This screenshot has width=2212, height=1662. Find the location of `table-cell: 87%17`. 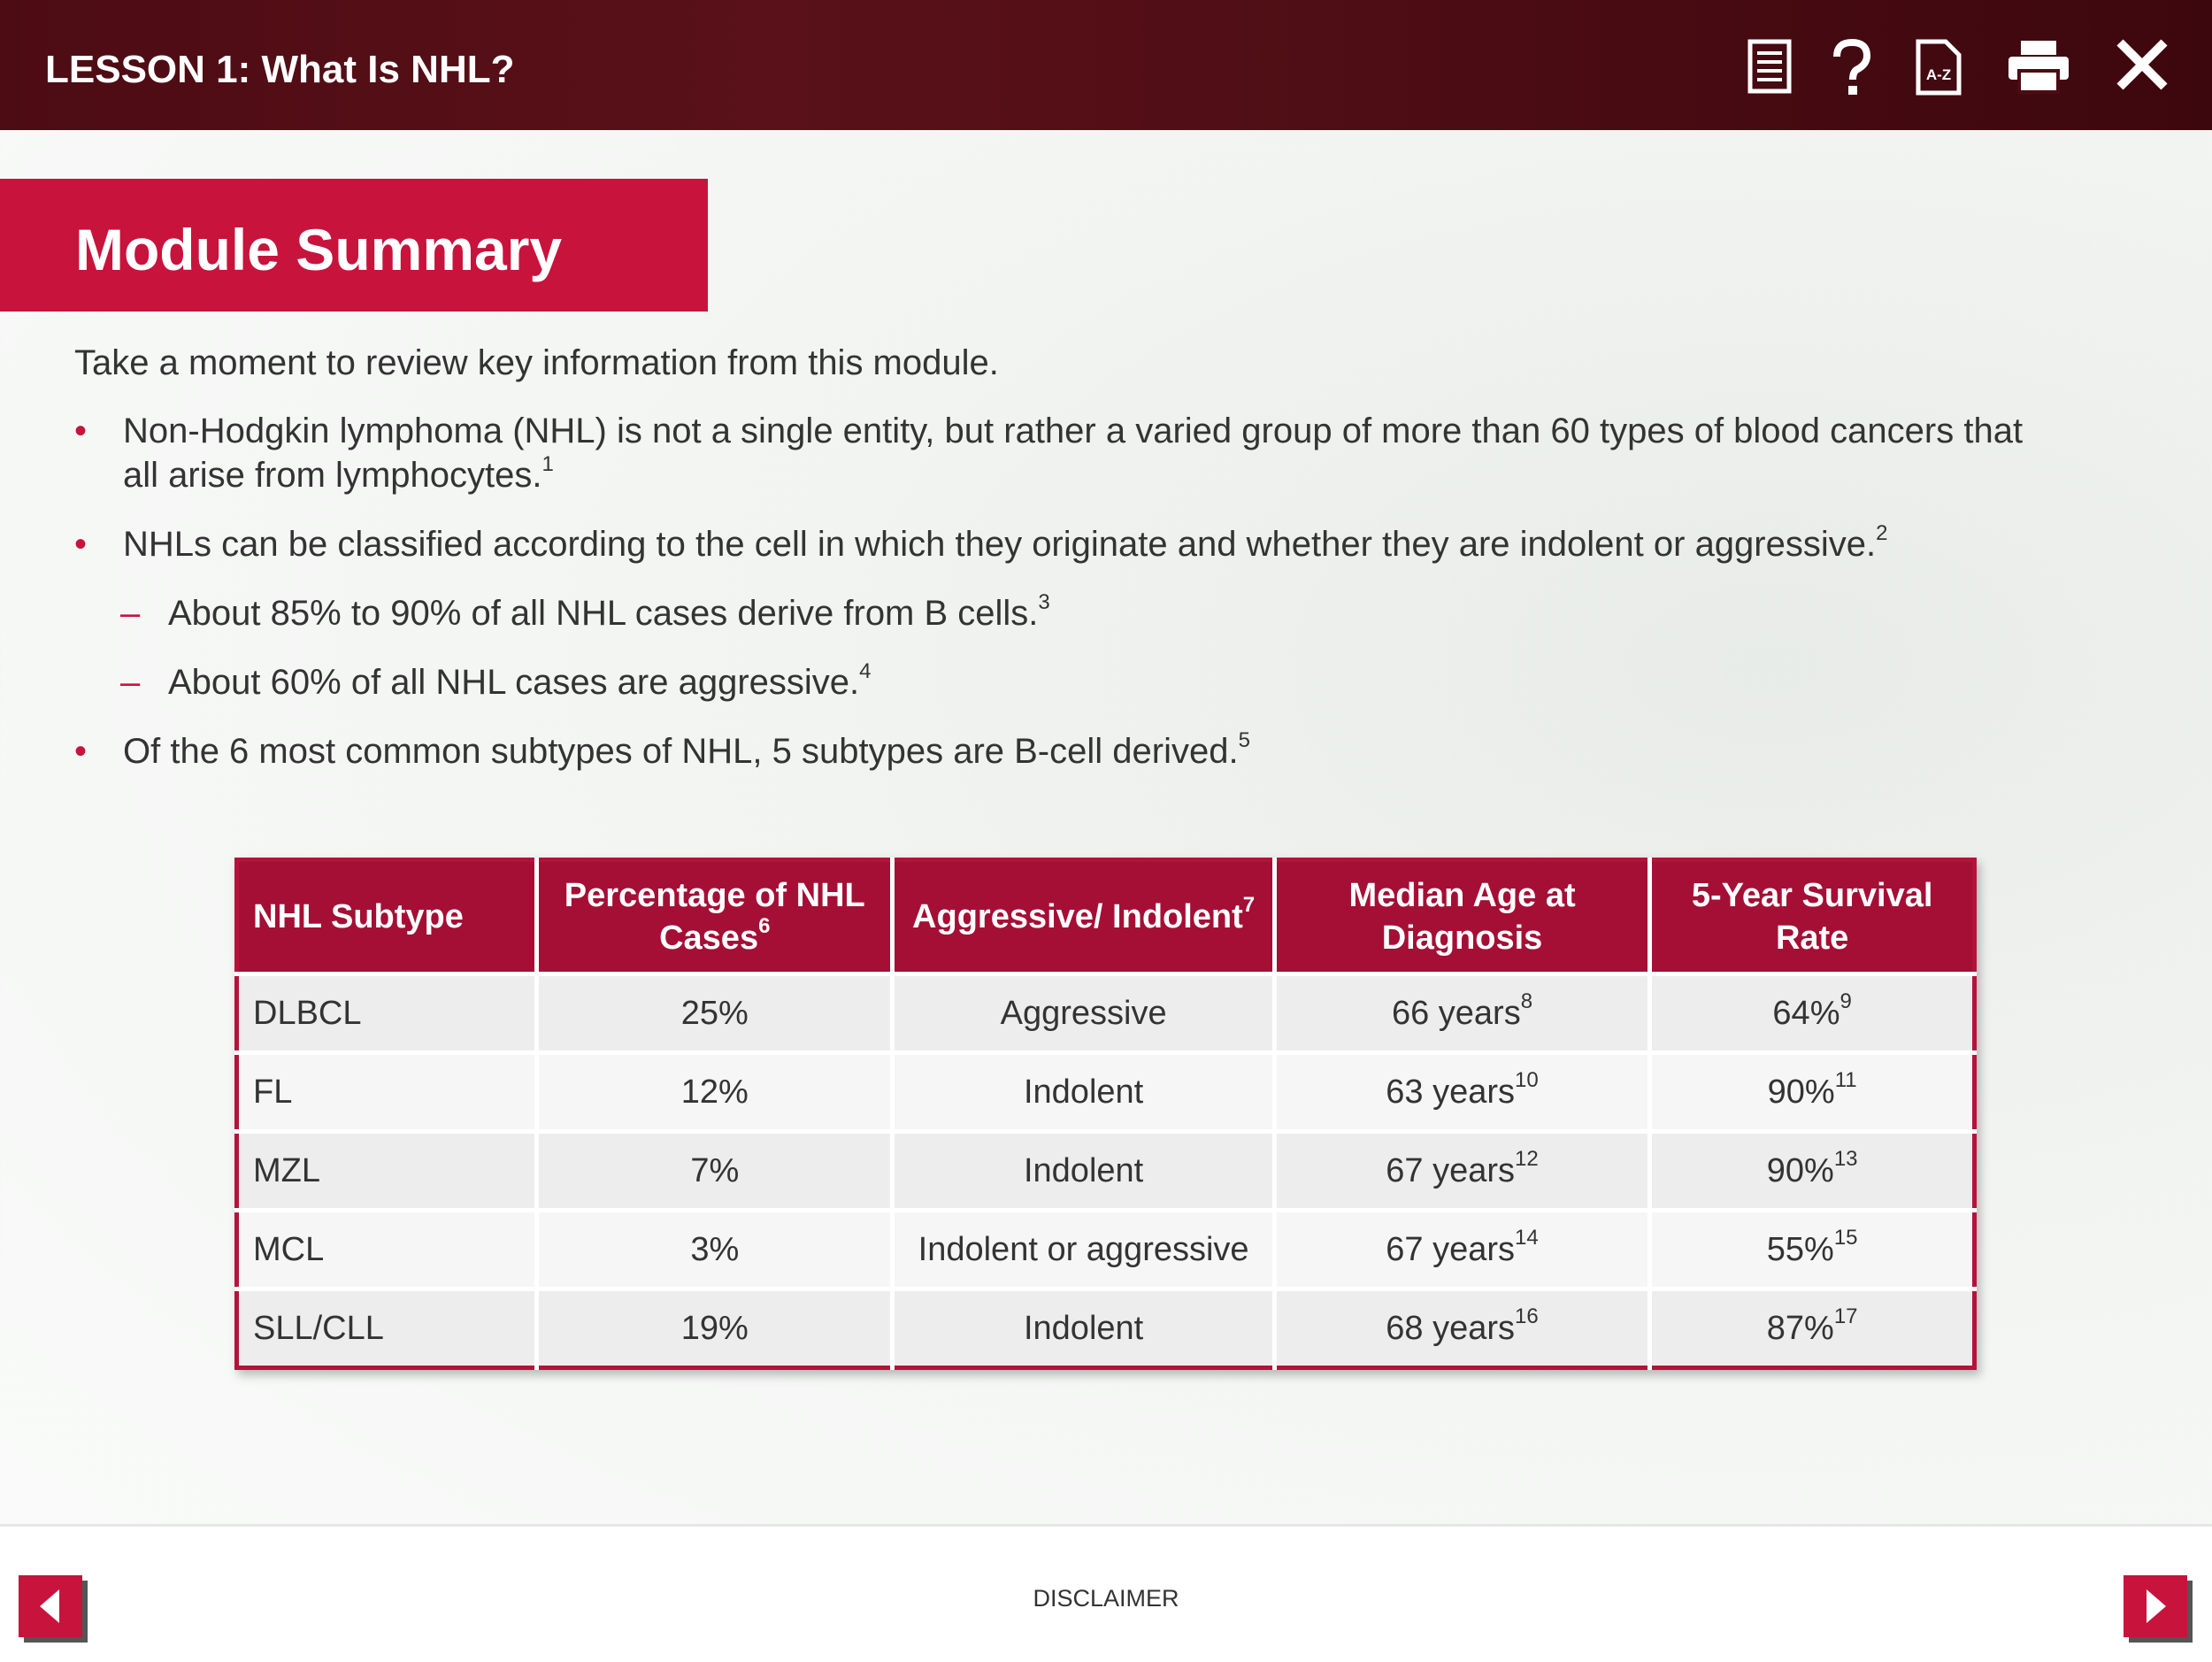

table-cell: 87%17 is located at coordinates (1811, 1327).